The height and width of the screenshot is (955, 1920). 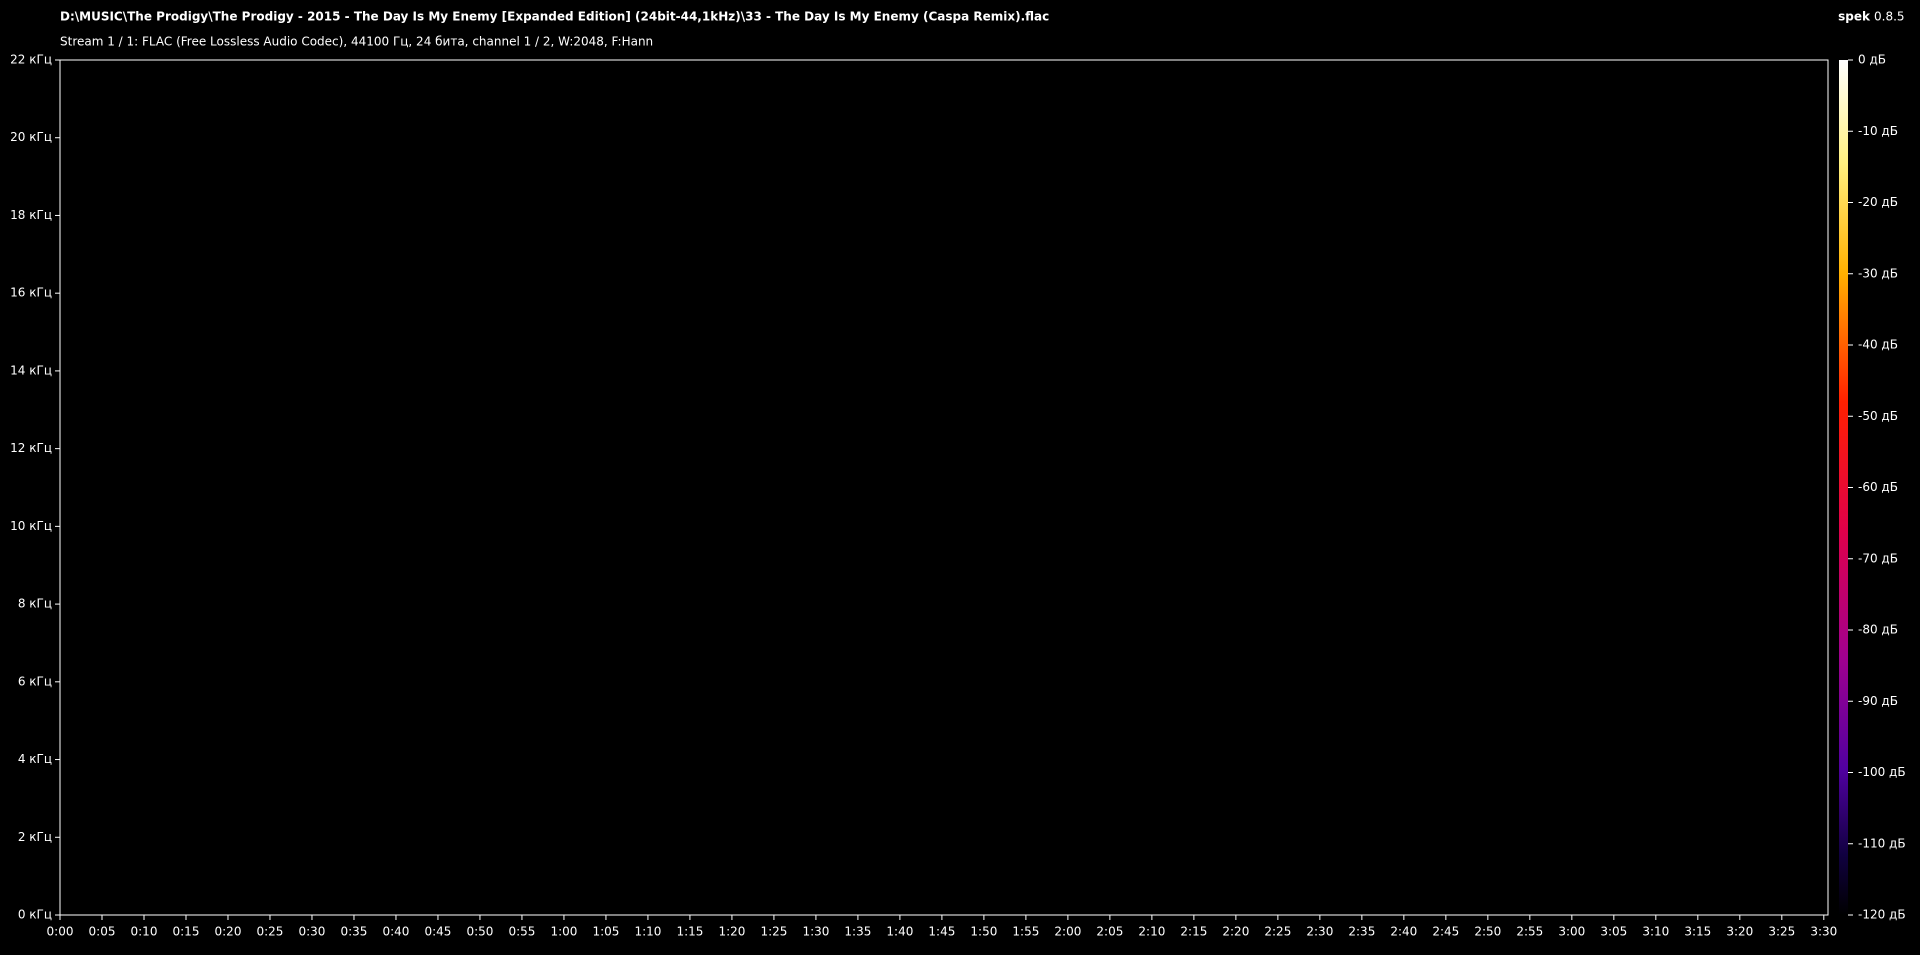 I want to click on x-tick-label: 2:00, so click(x=1067, y=932).